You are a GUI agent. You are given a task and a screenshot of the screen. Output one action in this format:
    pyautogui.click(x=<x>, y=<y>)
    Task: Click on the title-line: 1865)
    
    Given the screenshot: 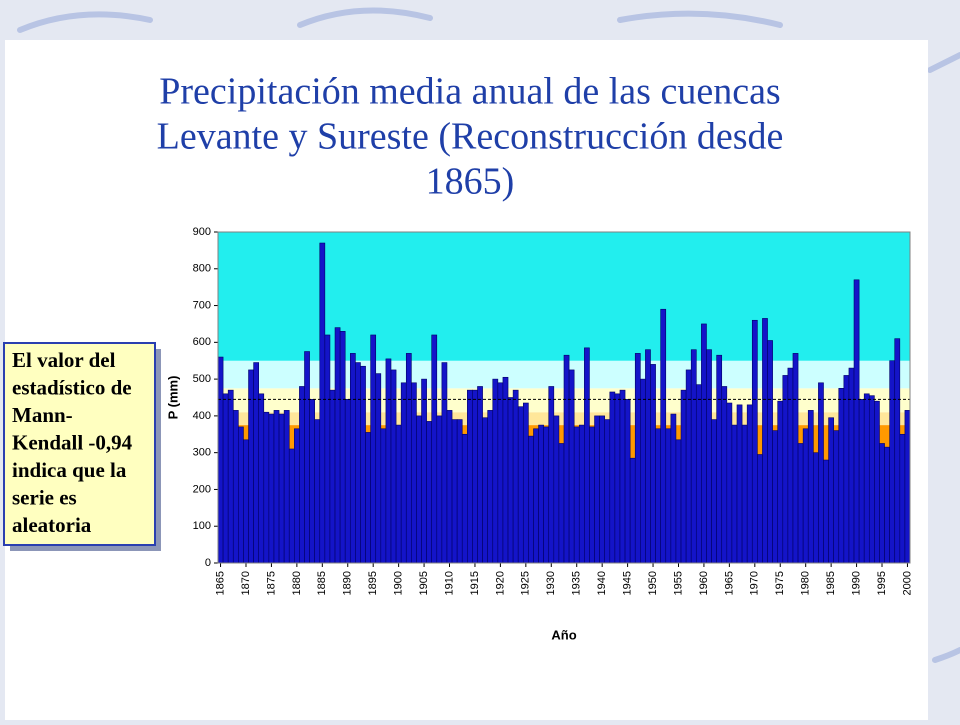 What is the action you would take?
    pyautogui.click(x=470, y=182)
    